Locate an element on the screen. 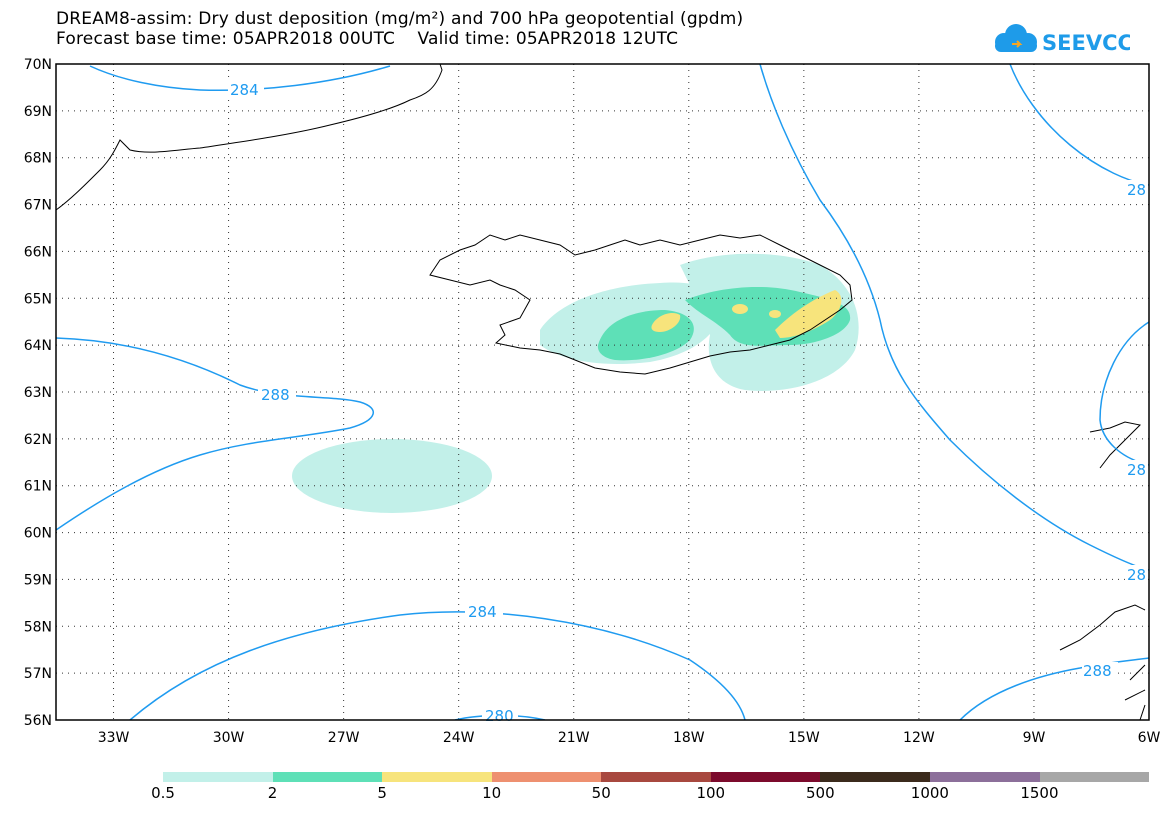  latitude-label: 69N is located at coordinates (38, 112).